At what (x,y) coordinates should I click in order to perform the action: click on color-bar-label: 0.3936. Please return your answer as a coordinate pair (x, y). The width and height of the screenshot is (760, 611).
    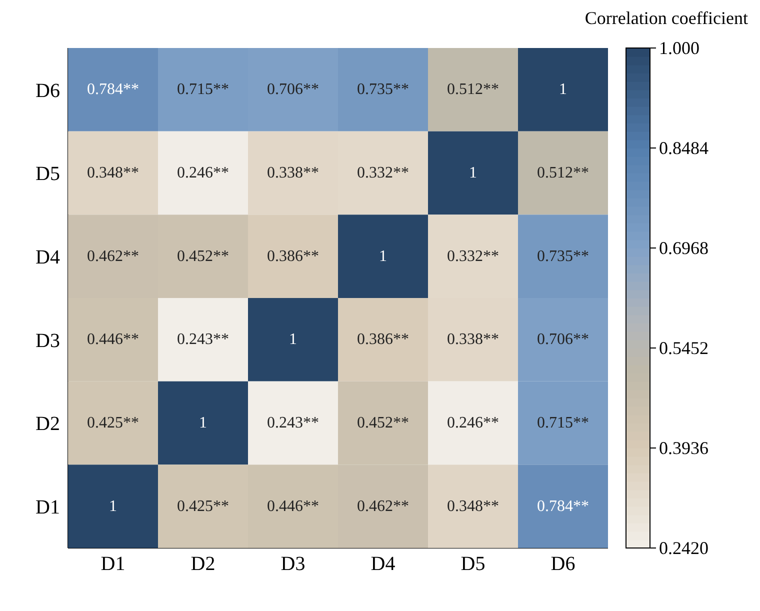
    Looking at the image, I should click on (683, 448).